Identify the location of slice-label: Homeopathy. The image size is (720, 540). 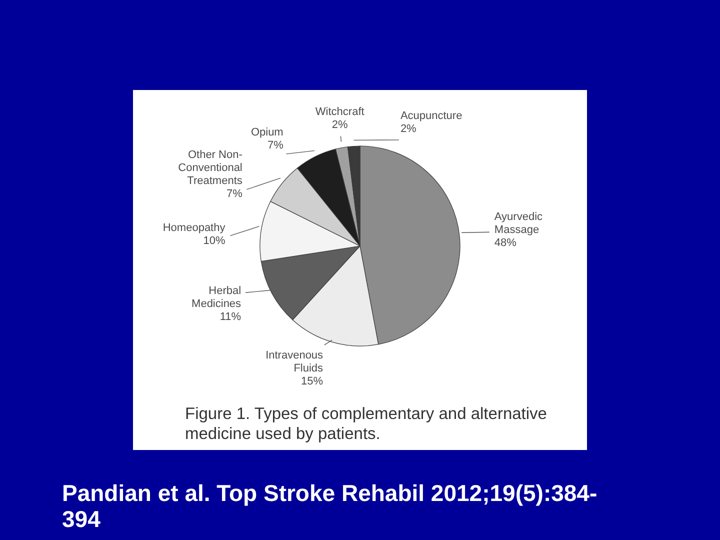
(194, 228).